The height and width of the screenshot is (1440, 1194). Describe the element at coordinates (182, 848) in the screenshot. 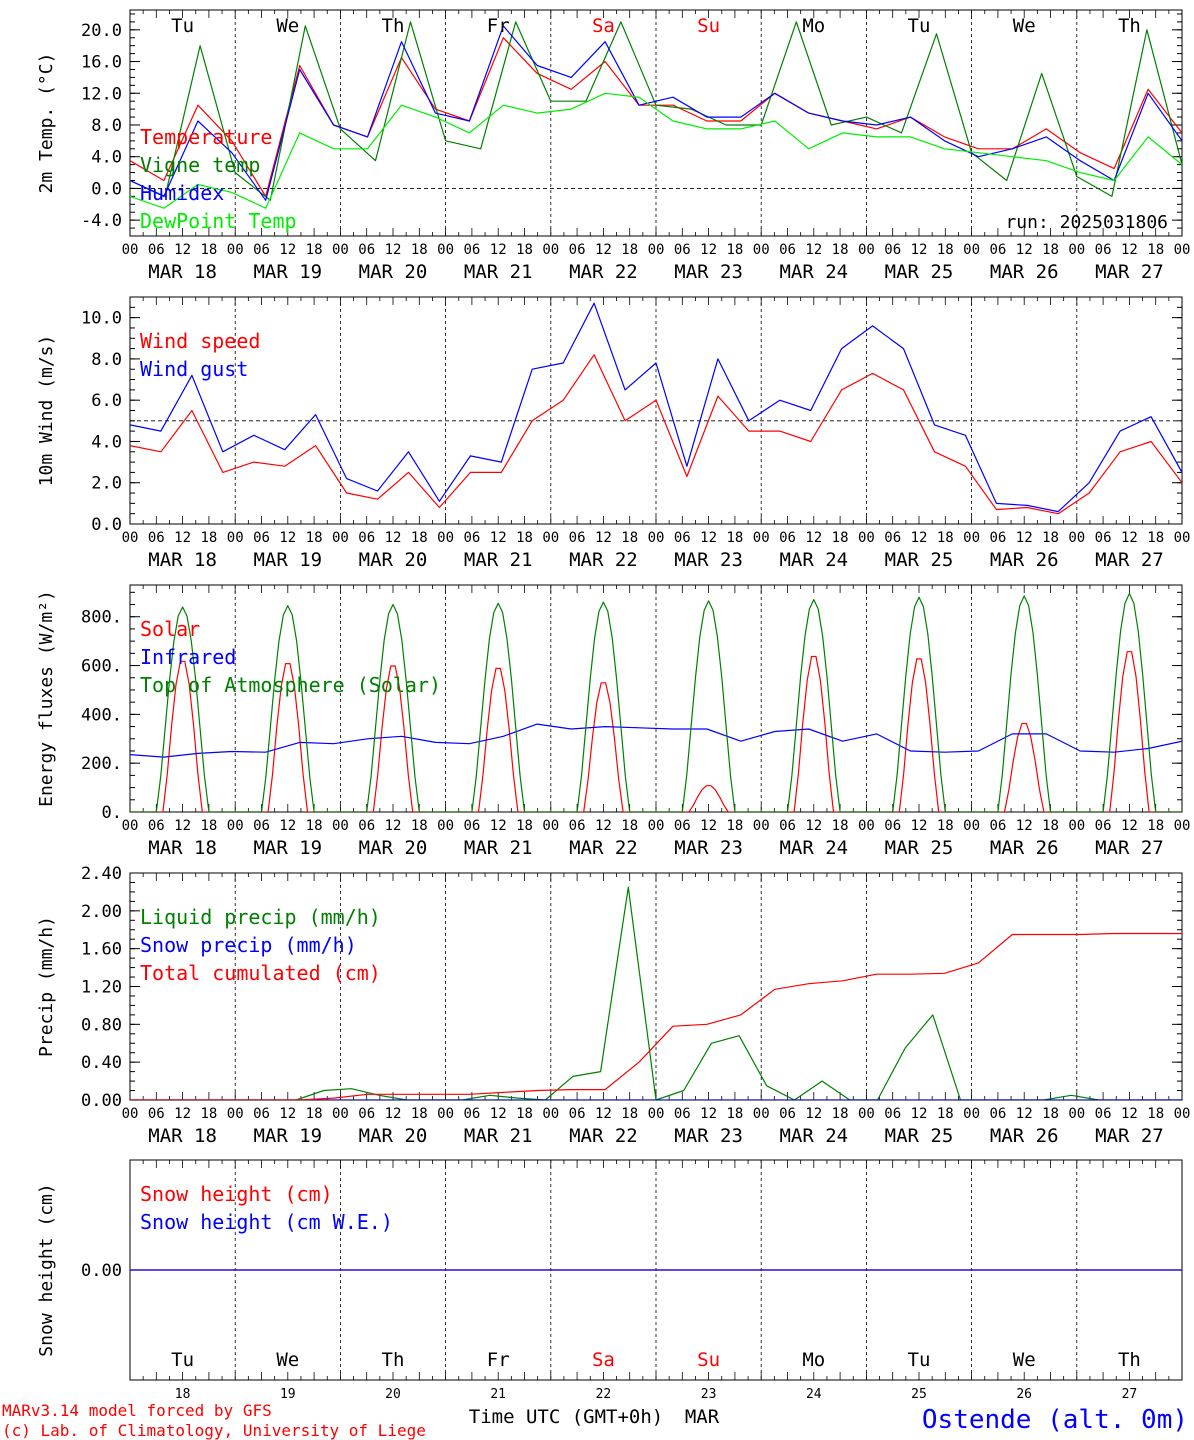

I see `x-date-label: MAR 18` at that location.